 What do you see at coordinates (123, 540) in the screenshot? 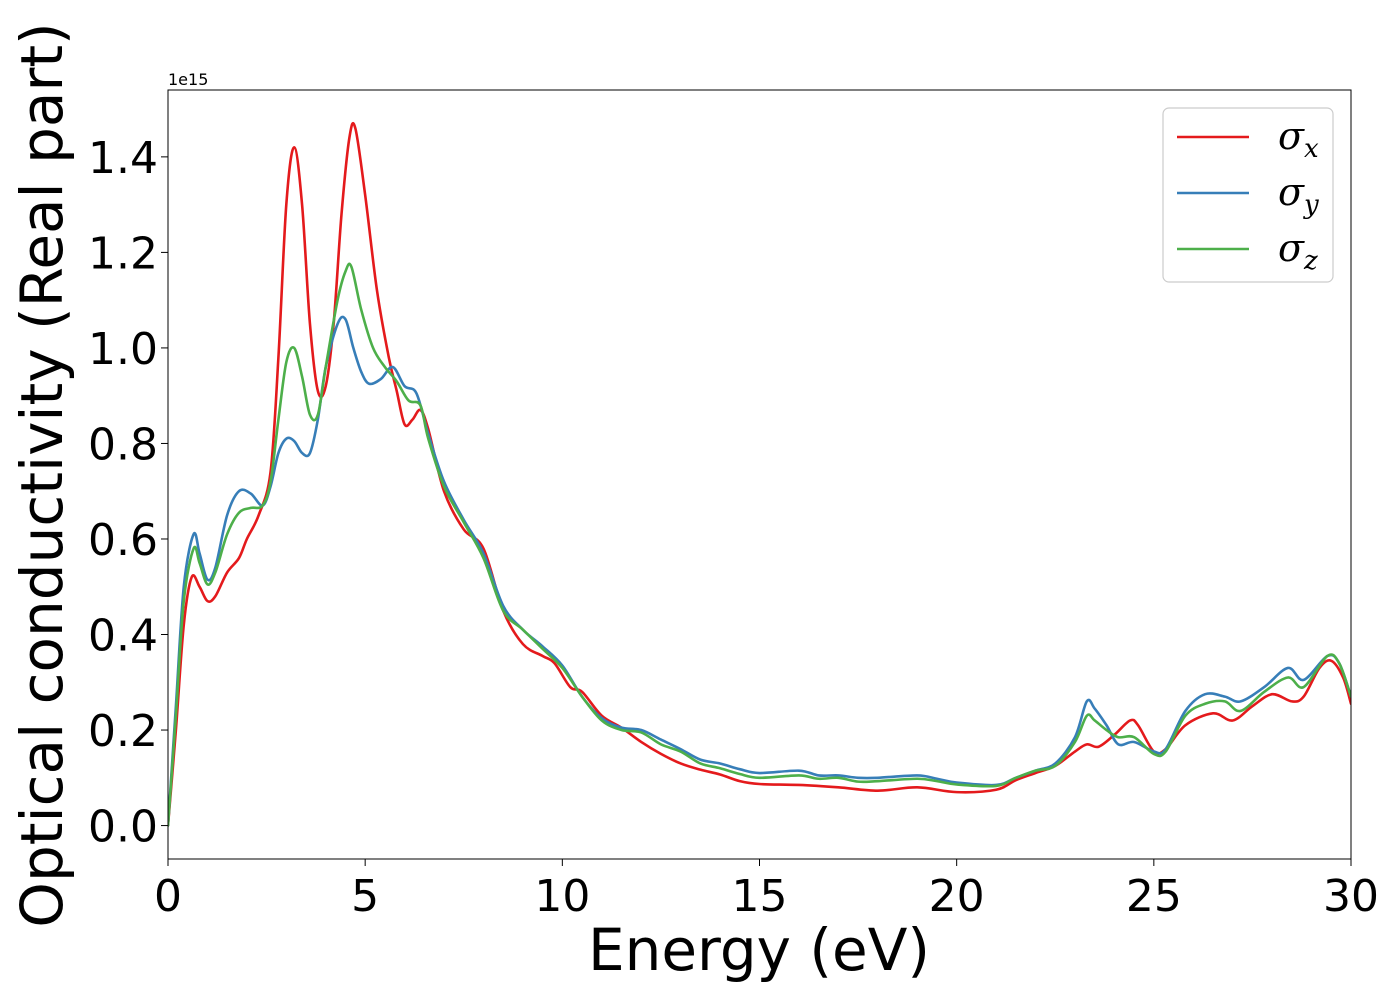
I see `y-tick-label: 0.6` at bounding box center [123, 540].